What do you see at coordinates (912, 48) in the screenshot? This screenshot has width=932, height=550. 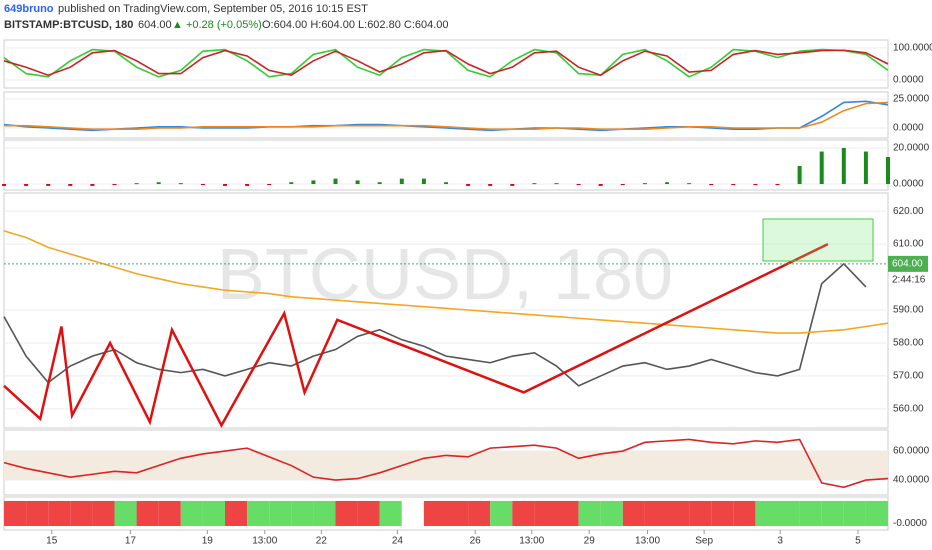 I see `y-tick-label: 100.0000` at bounding box center [912, 48].